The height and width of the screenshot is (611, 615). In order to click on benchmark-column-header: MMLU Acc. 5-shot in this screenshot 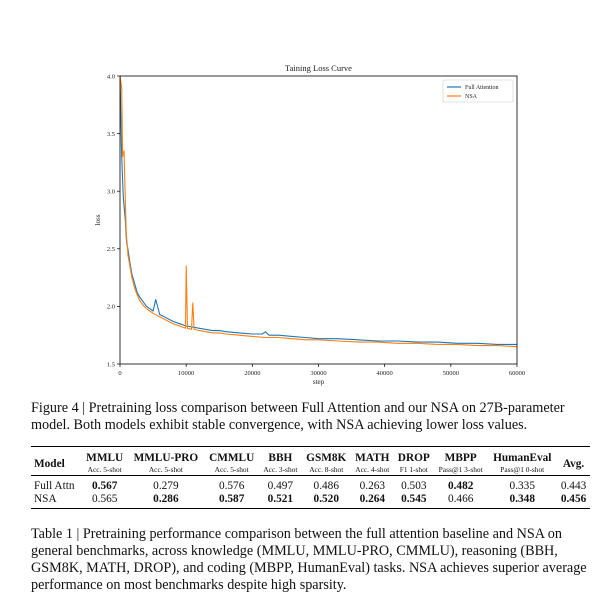, I will do `click(105, 461)`.